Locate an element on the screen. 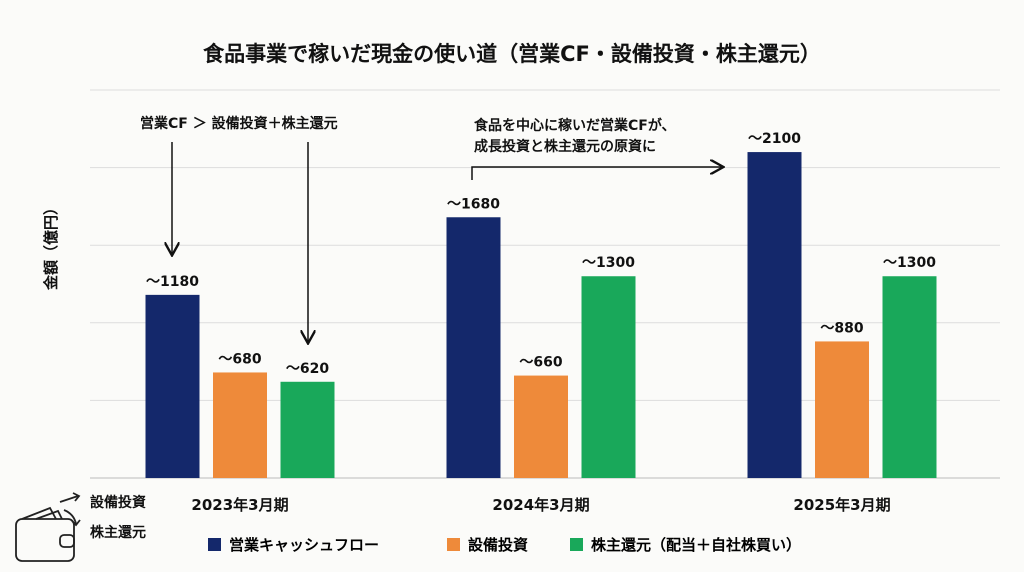 Image resolution: width=1024 pixels, height=572 pixels. x-tick-label: 2024年3月期 is located at coordinates (540, 505).